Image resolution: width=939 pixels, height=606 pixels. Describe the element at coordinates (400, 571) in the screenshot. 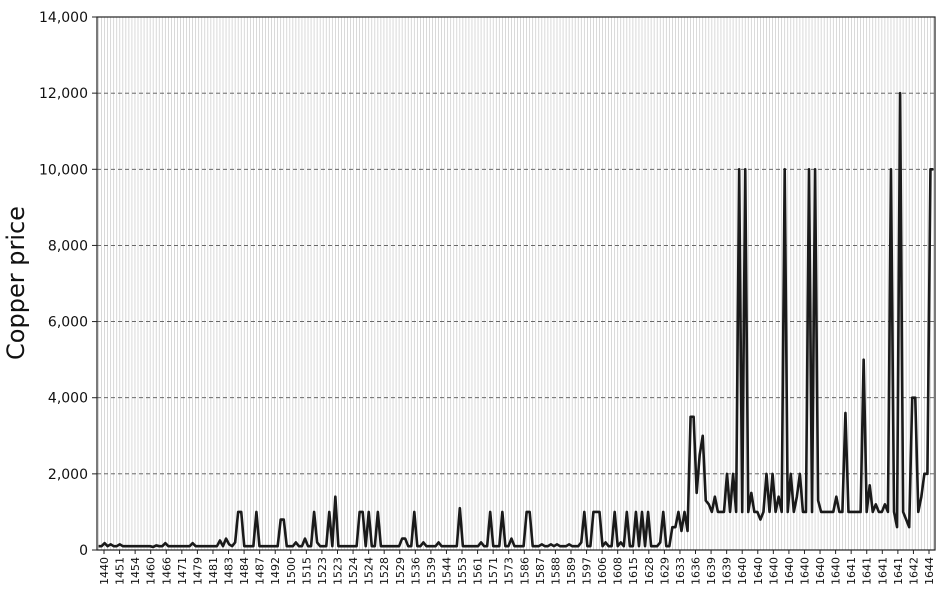

I see `x-tick-label: 1529` at that location.